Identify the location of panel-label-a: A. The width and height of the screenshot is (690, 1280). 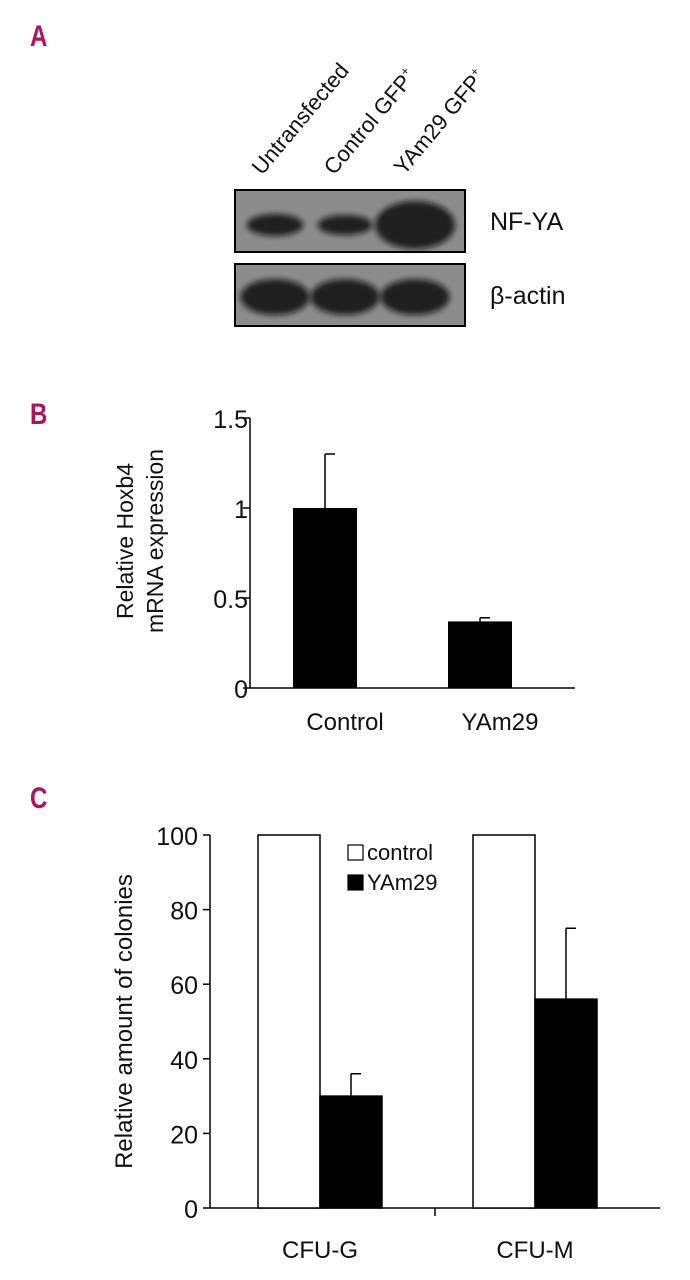
(39, 36).